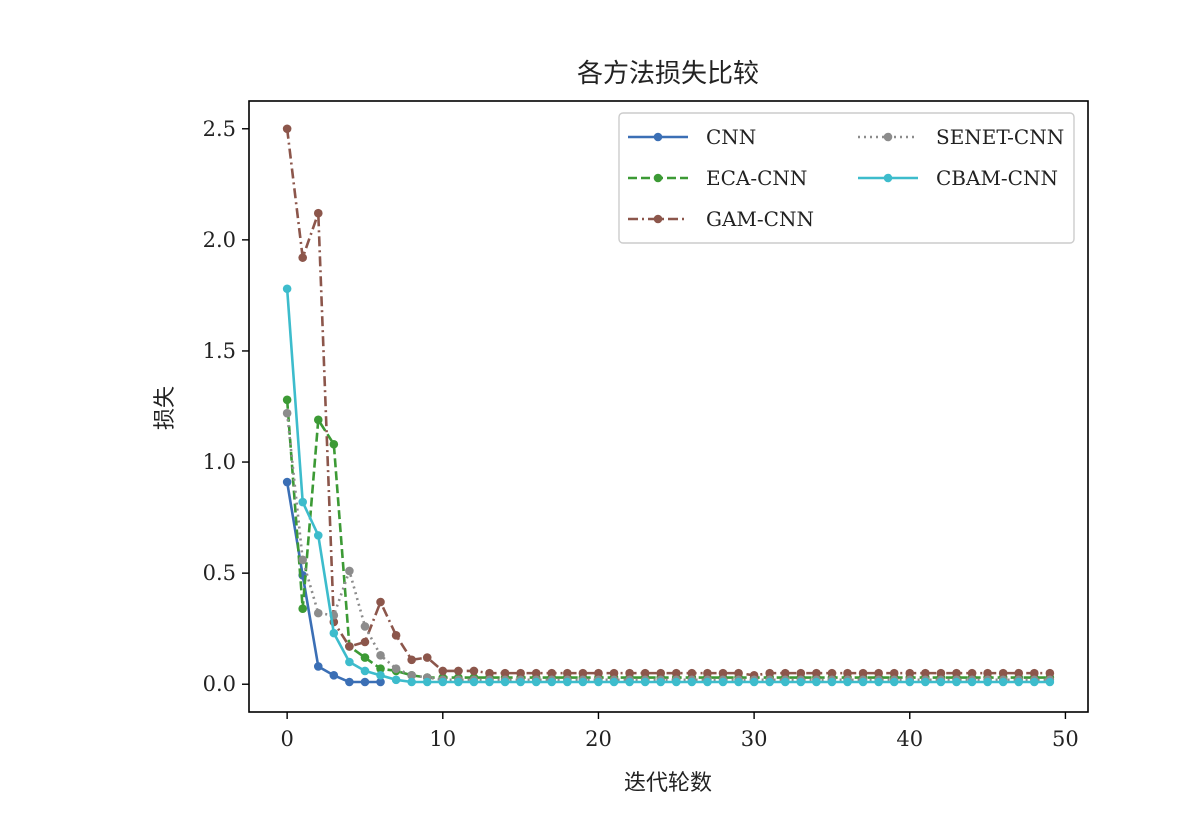 This screenshot has height=830, width=1200. Describe the element at coordinates (731, 137) in the screenshot. I see `legend-label: CNN` at that location.